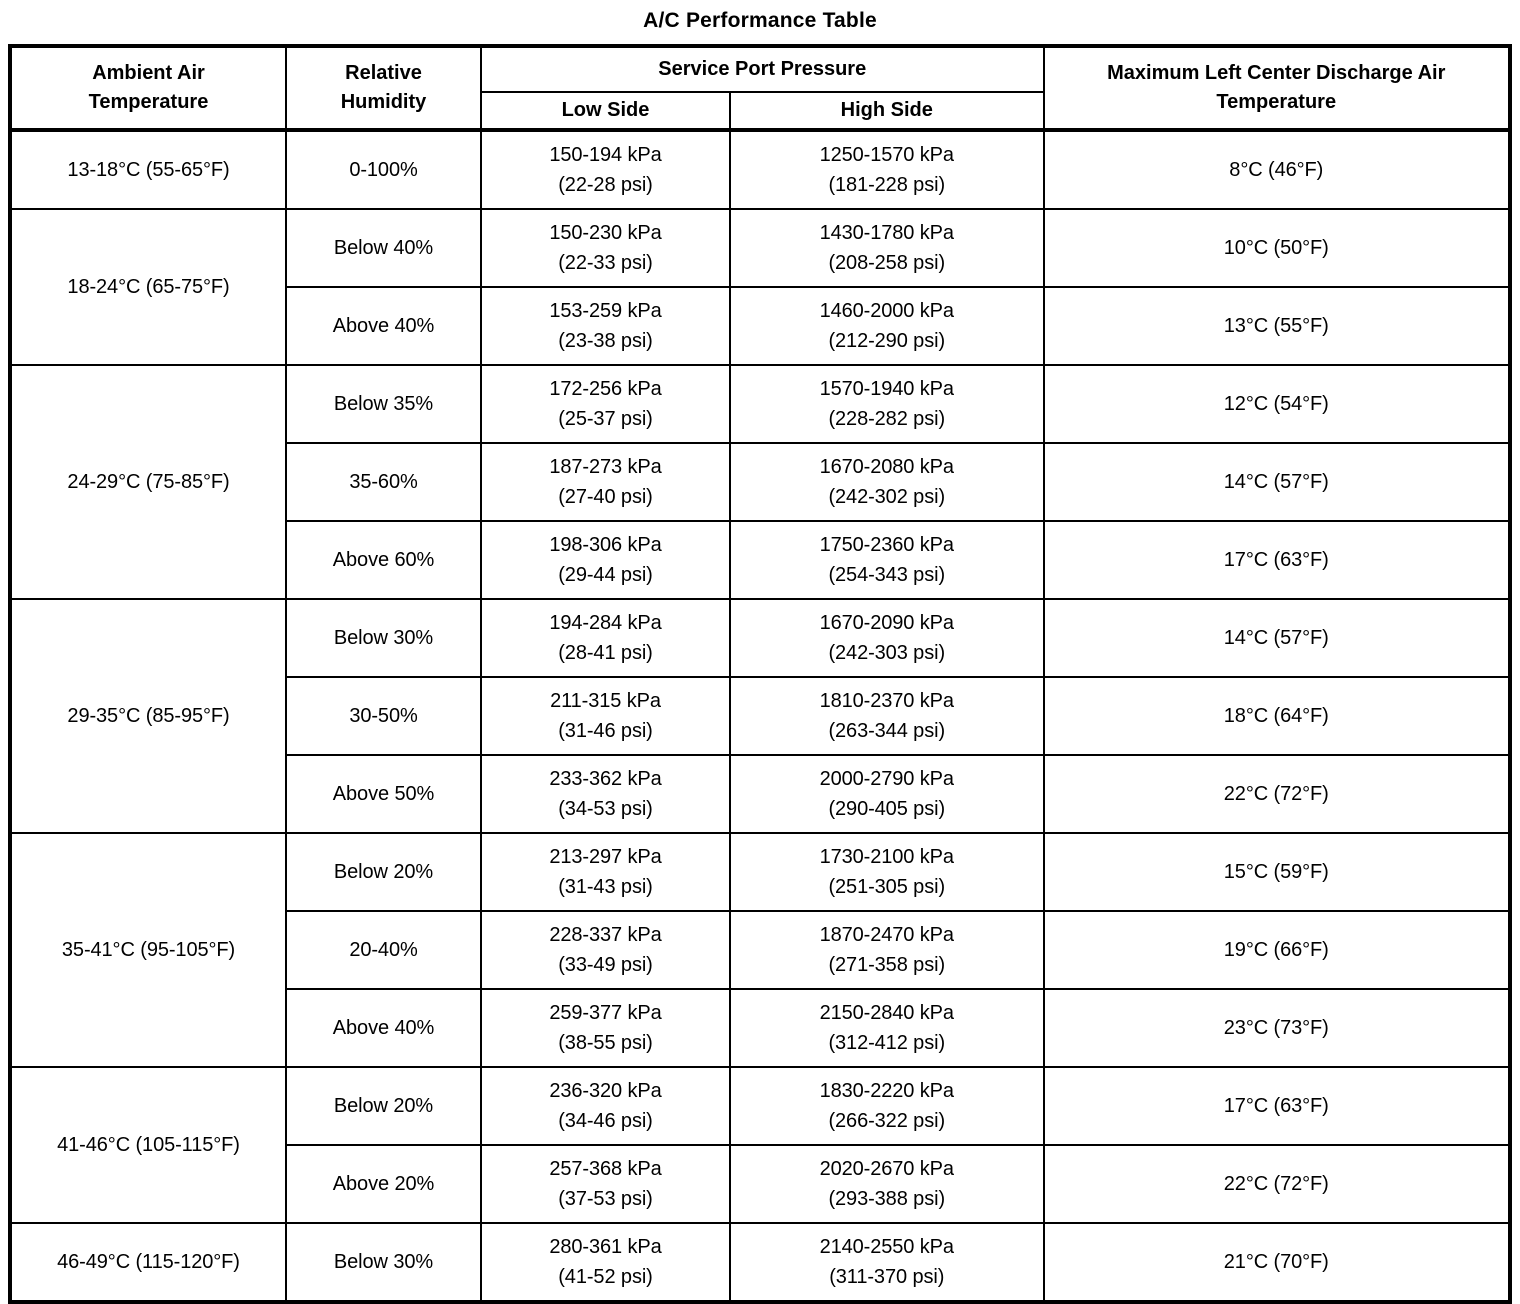 The height and width of the screenshot is (1304, 1520). Describe the element at coordinates (1276, 716) in the screenshot. I see `discharge-temp-cell: 18°C (64°F)` at that location.